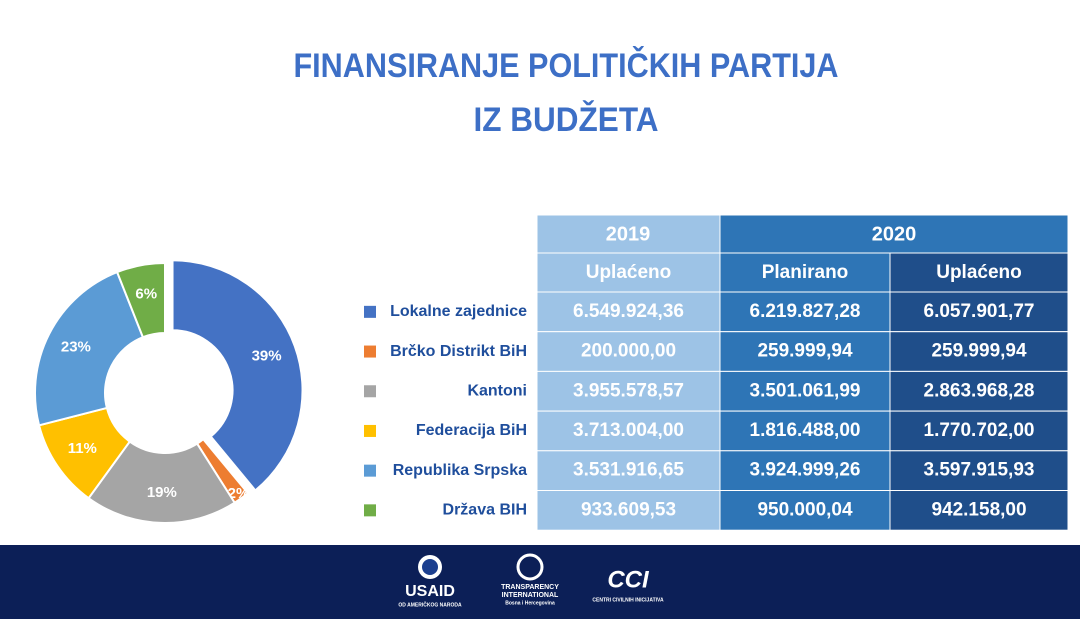 The width and height of the screenshot is (1080, 619). I want to click on usaid-seal-inner, so click(430, 567).